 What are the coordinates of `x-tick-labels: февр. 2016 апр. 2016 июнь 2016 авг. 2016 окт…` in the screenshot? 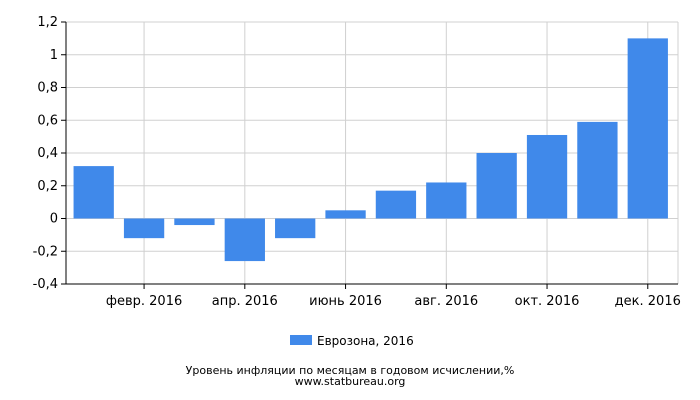 It's located at (393, 301).